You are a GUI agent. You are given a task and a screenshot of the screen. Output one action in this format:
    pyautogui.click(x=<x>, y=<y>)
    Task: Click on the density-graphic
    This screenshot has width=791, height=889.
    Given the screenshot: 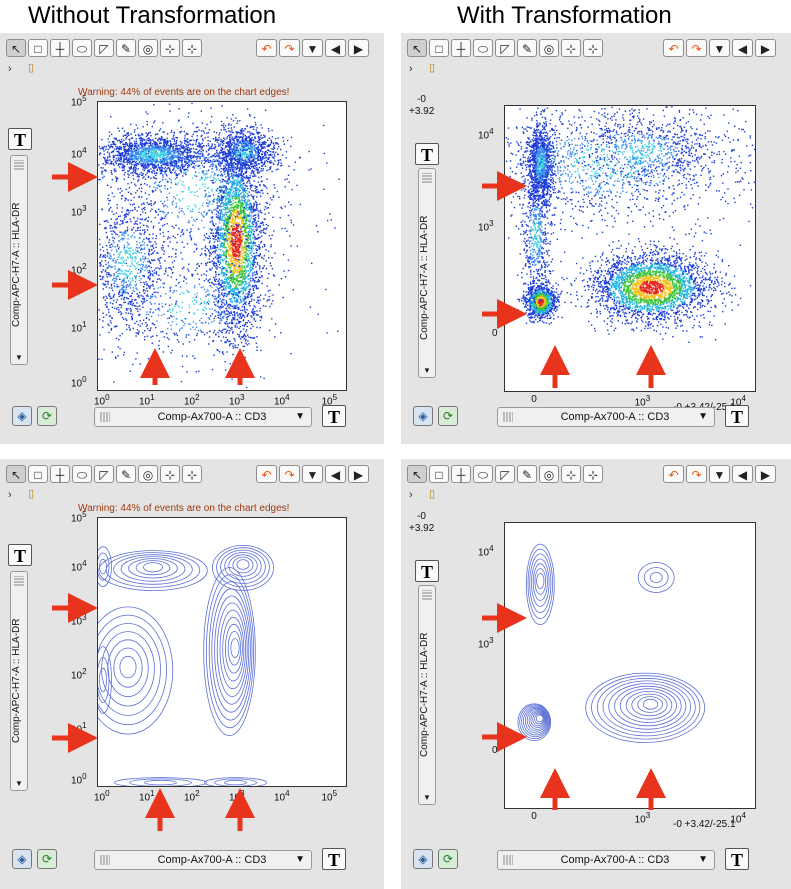 What is the action you would take?
    pyautogui.click(x=630, y=224)
    